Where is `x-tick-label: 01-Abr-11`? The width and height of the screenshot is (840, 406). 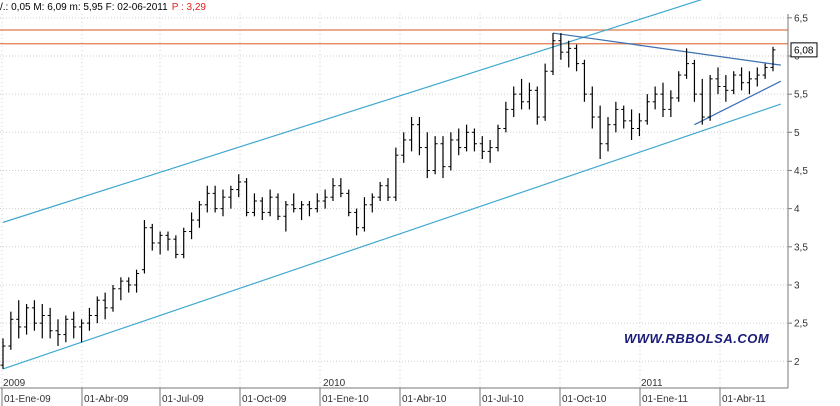
x-tick-label: 01-Abr-11 is located at coordinates (744, 399).